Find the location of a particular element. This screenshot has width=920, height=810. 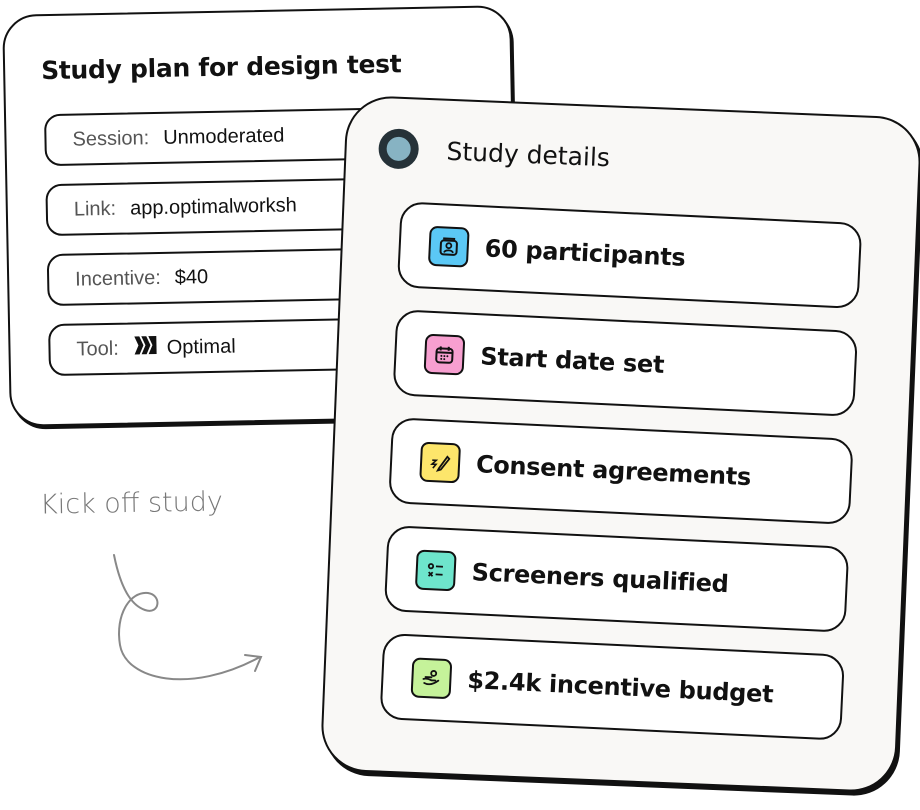

participant-badge-icon is located at coordinates (448, 246).